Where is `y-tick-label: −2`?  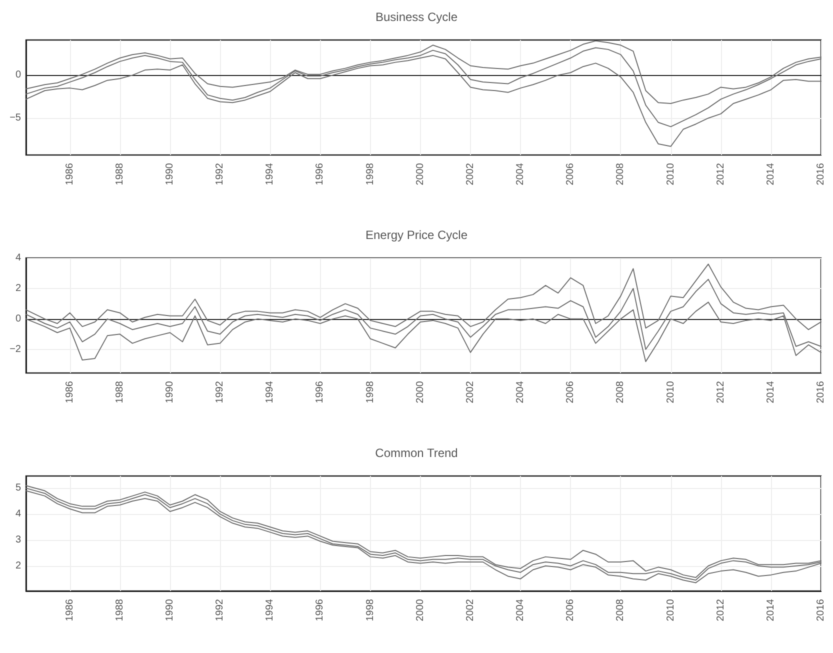 y-tick-label: −2 is located at coordinates (16, 349).